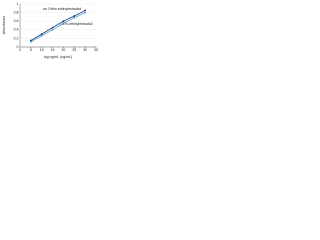 The width and height of the screenshot is (320, 240). What do you see at coordinates (20, 50) in the screenshot?
I see `x-tick-label: 0` at bounding box center [20, 50].